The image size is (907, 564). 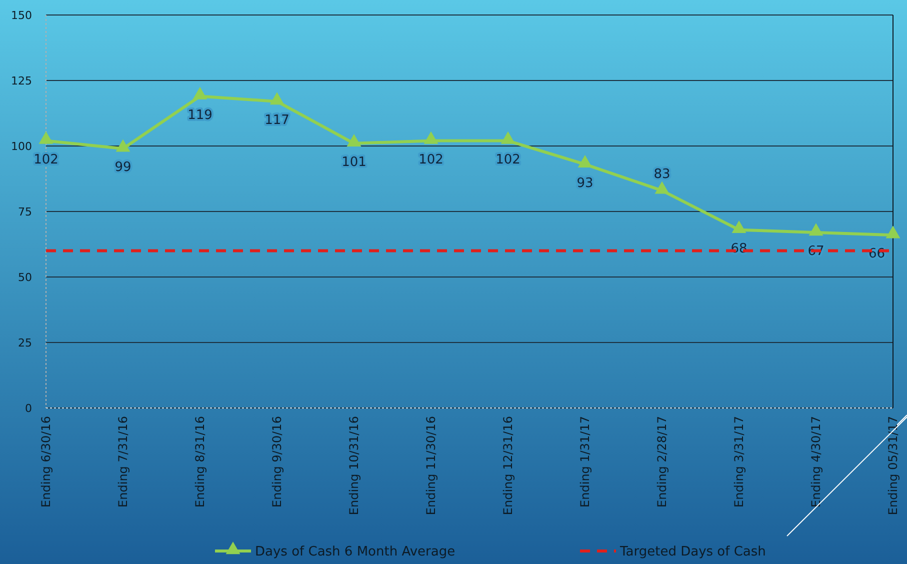 I want to click on x-tick-label: Ending 11/30/16, so click(x=431, y=466).